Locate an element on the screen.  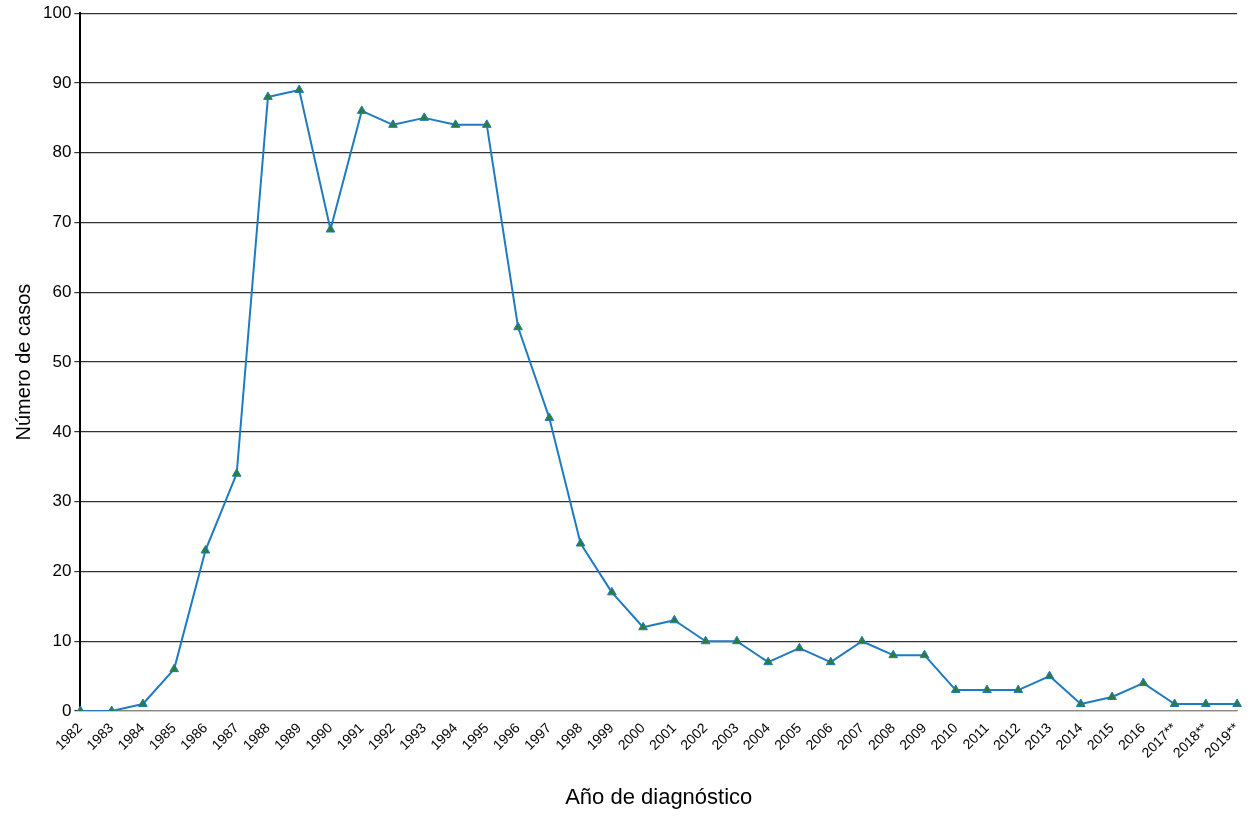
y-tick-label: 0 is located at coordinates (66, 710).